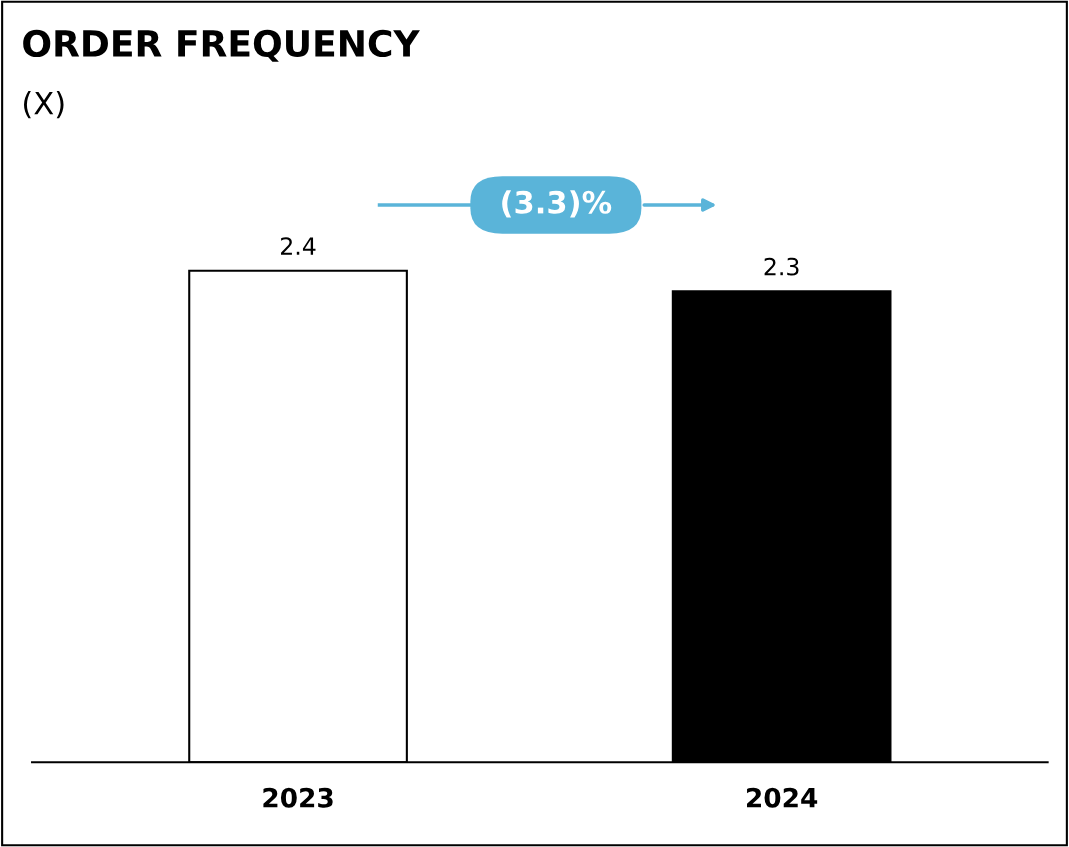  I want to click on chart-subtitle: (X), so click(44, 105).